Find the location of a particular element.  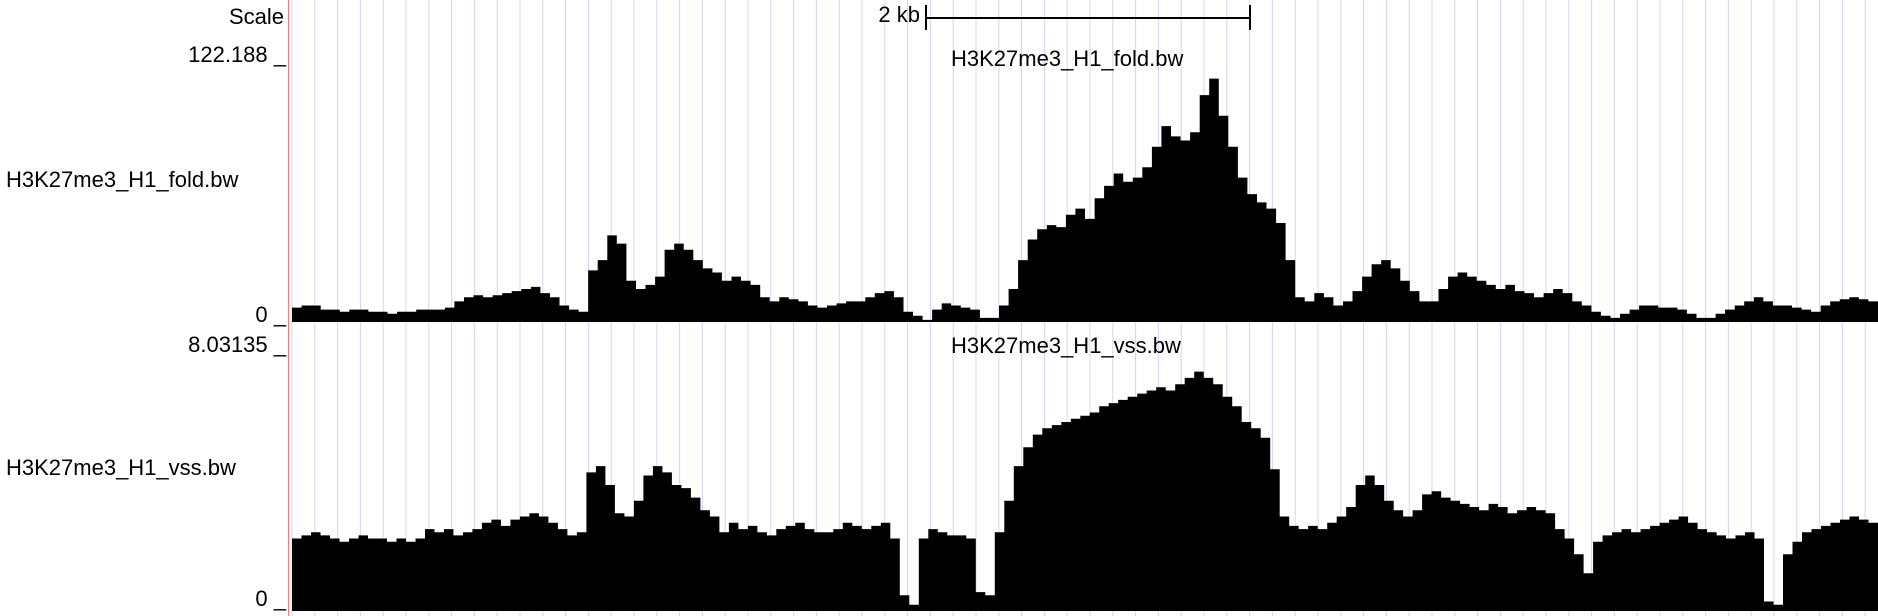

track-center-label: H3K27me3_H1_fold.bw is located at coordinates (1067, 58).